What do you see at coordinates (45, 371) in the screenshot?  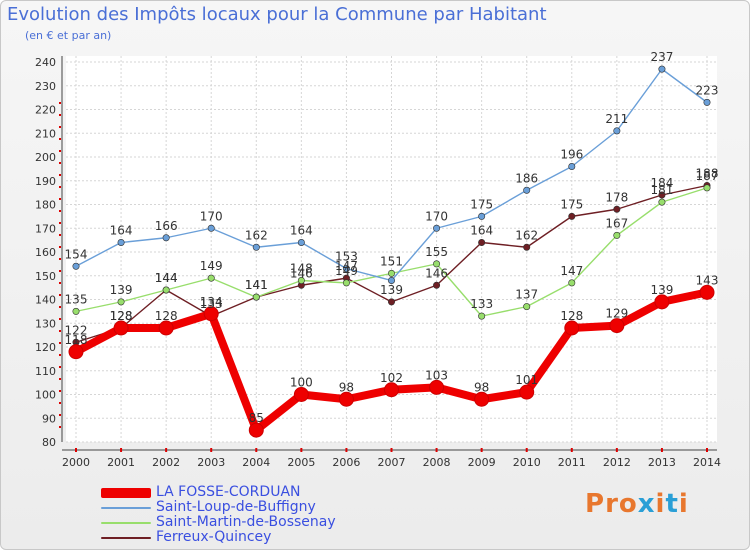 I see `y-tick-label: 110` at bounding box center [45, 371].